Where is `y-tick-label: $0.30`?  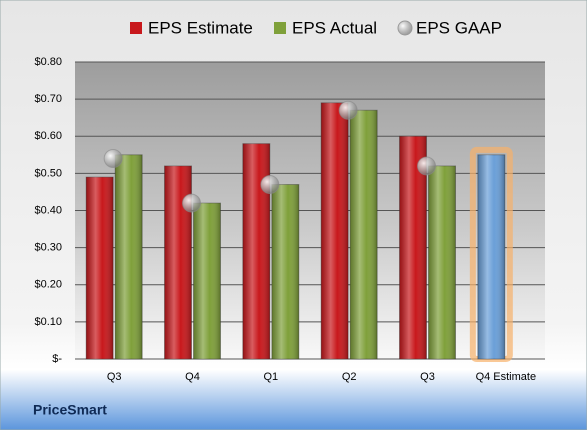 y-tick-label: $0.30 is located at coordinates (48, 248).